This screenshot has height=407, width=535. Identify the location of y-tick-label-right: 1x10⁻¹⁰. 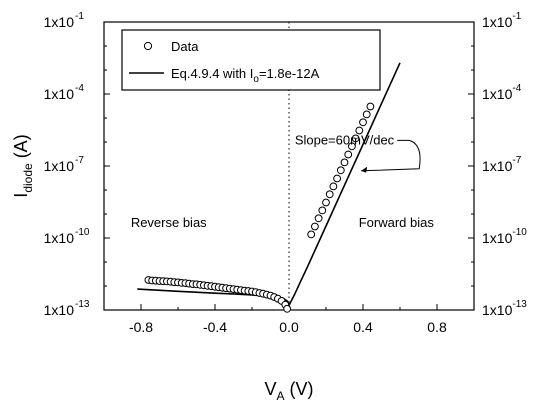
(504, 236).